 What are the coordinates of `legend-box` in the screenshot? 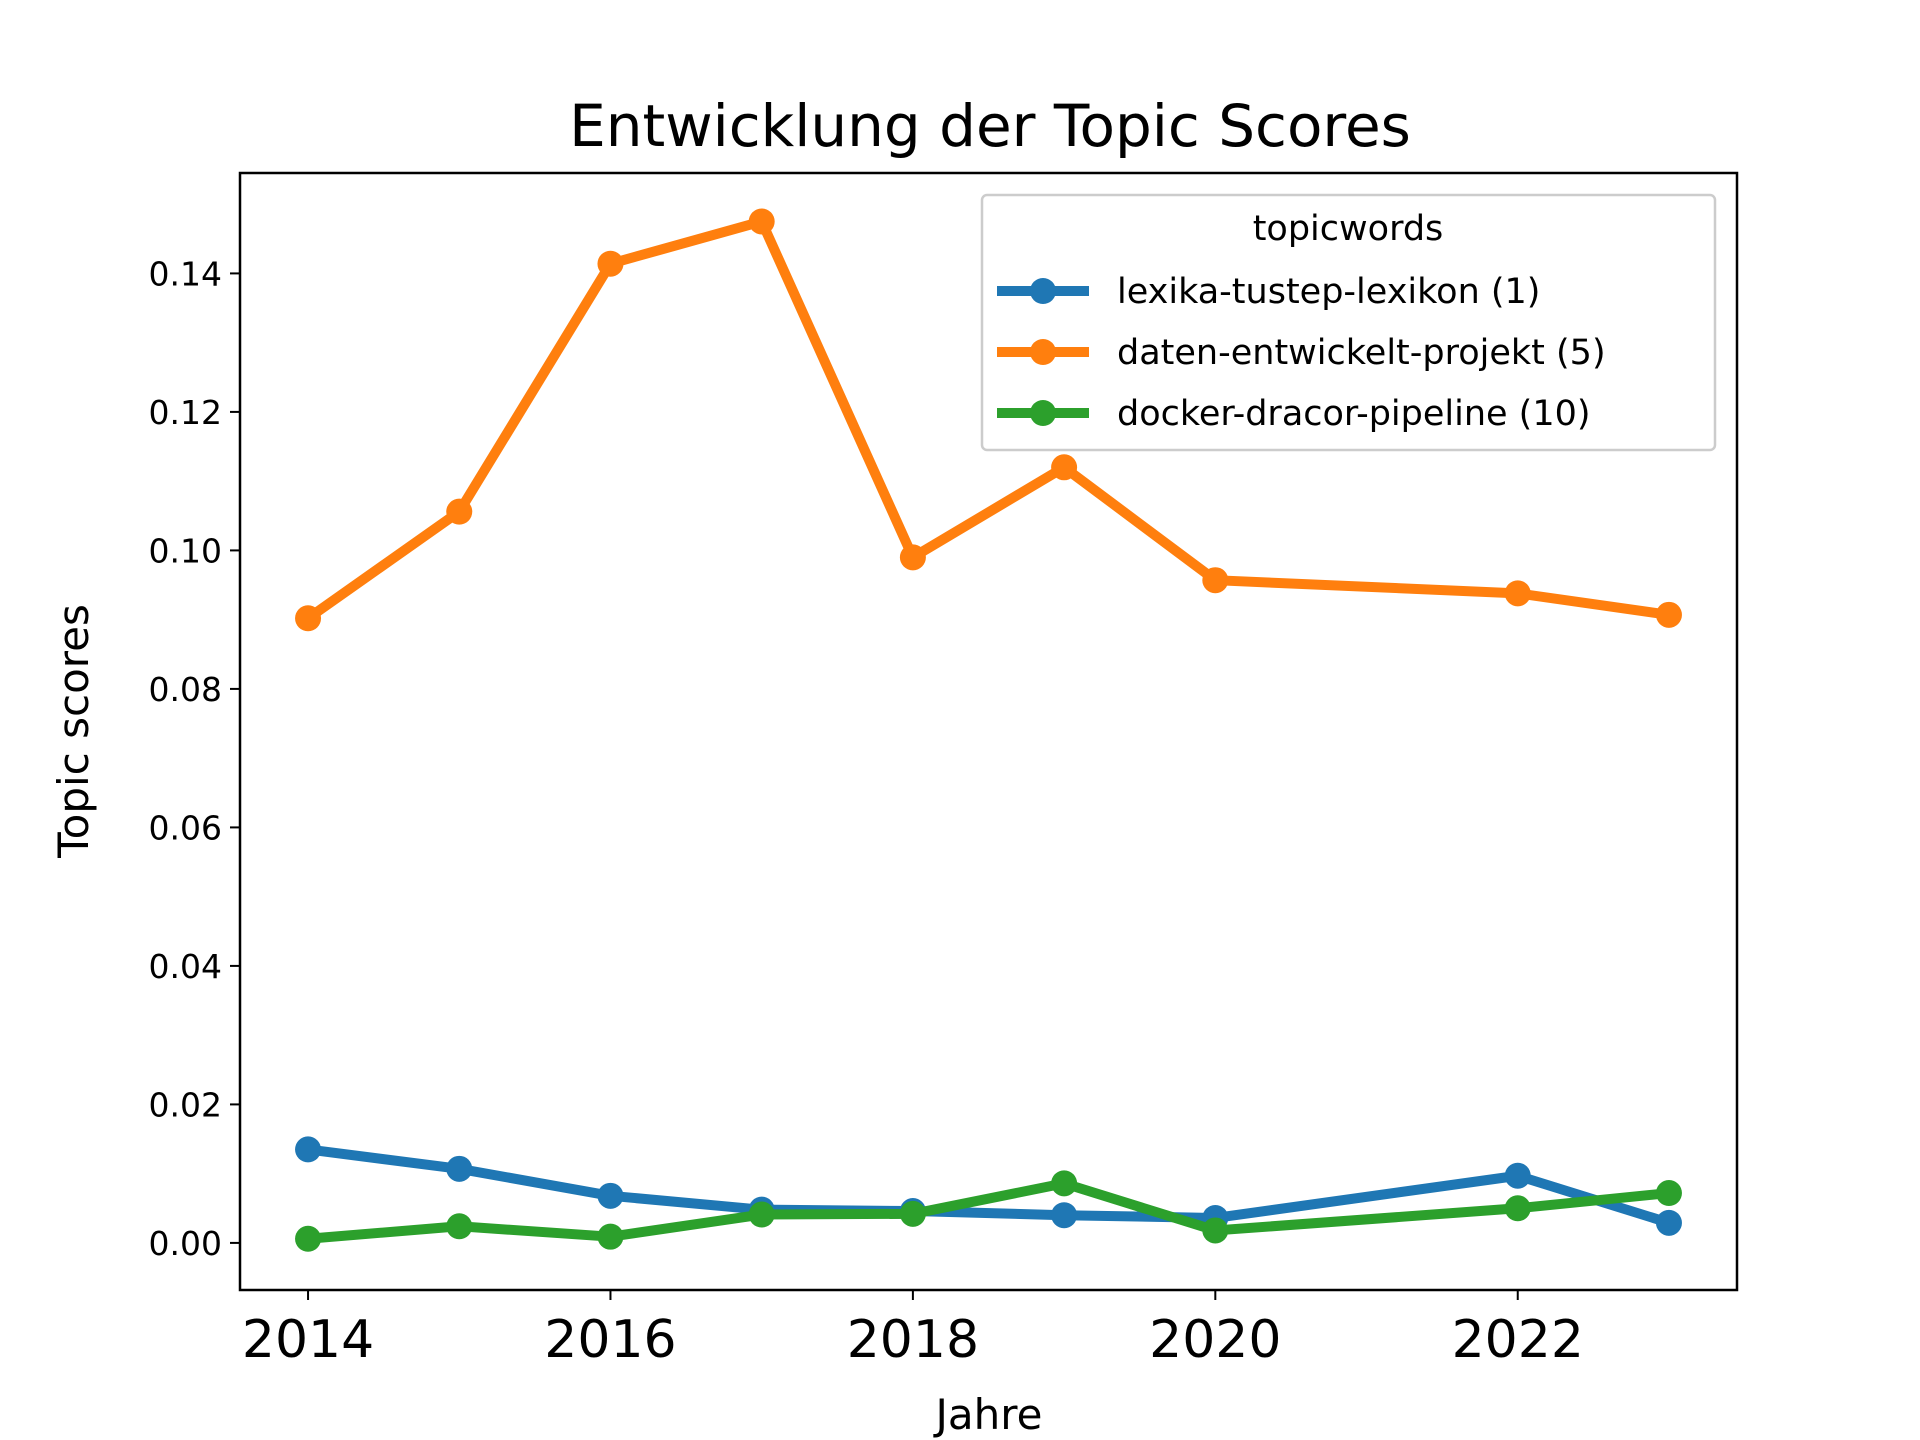 It's located at (1348, 322).